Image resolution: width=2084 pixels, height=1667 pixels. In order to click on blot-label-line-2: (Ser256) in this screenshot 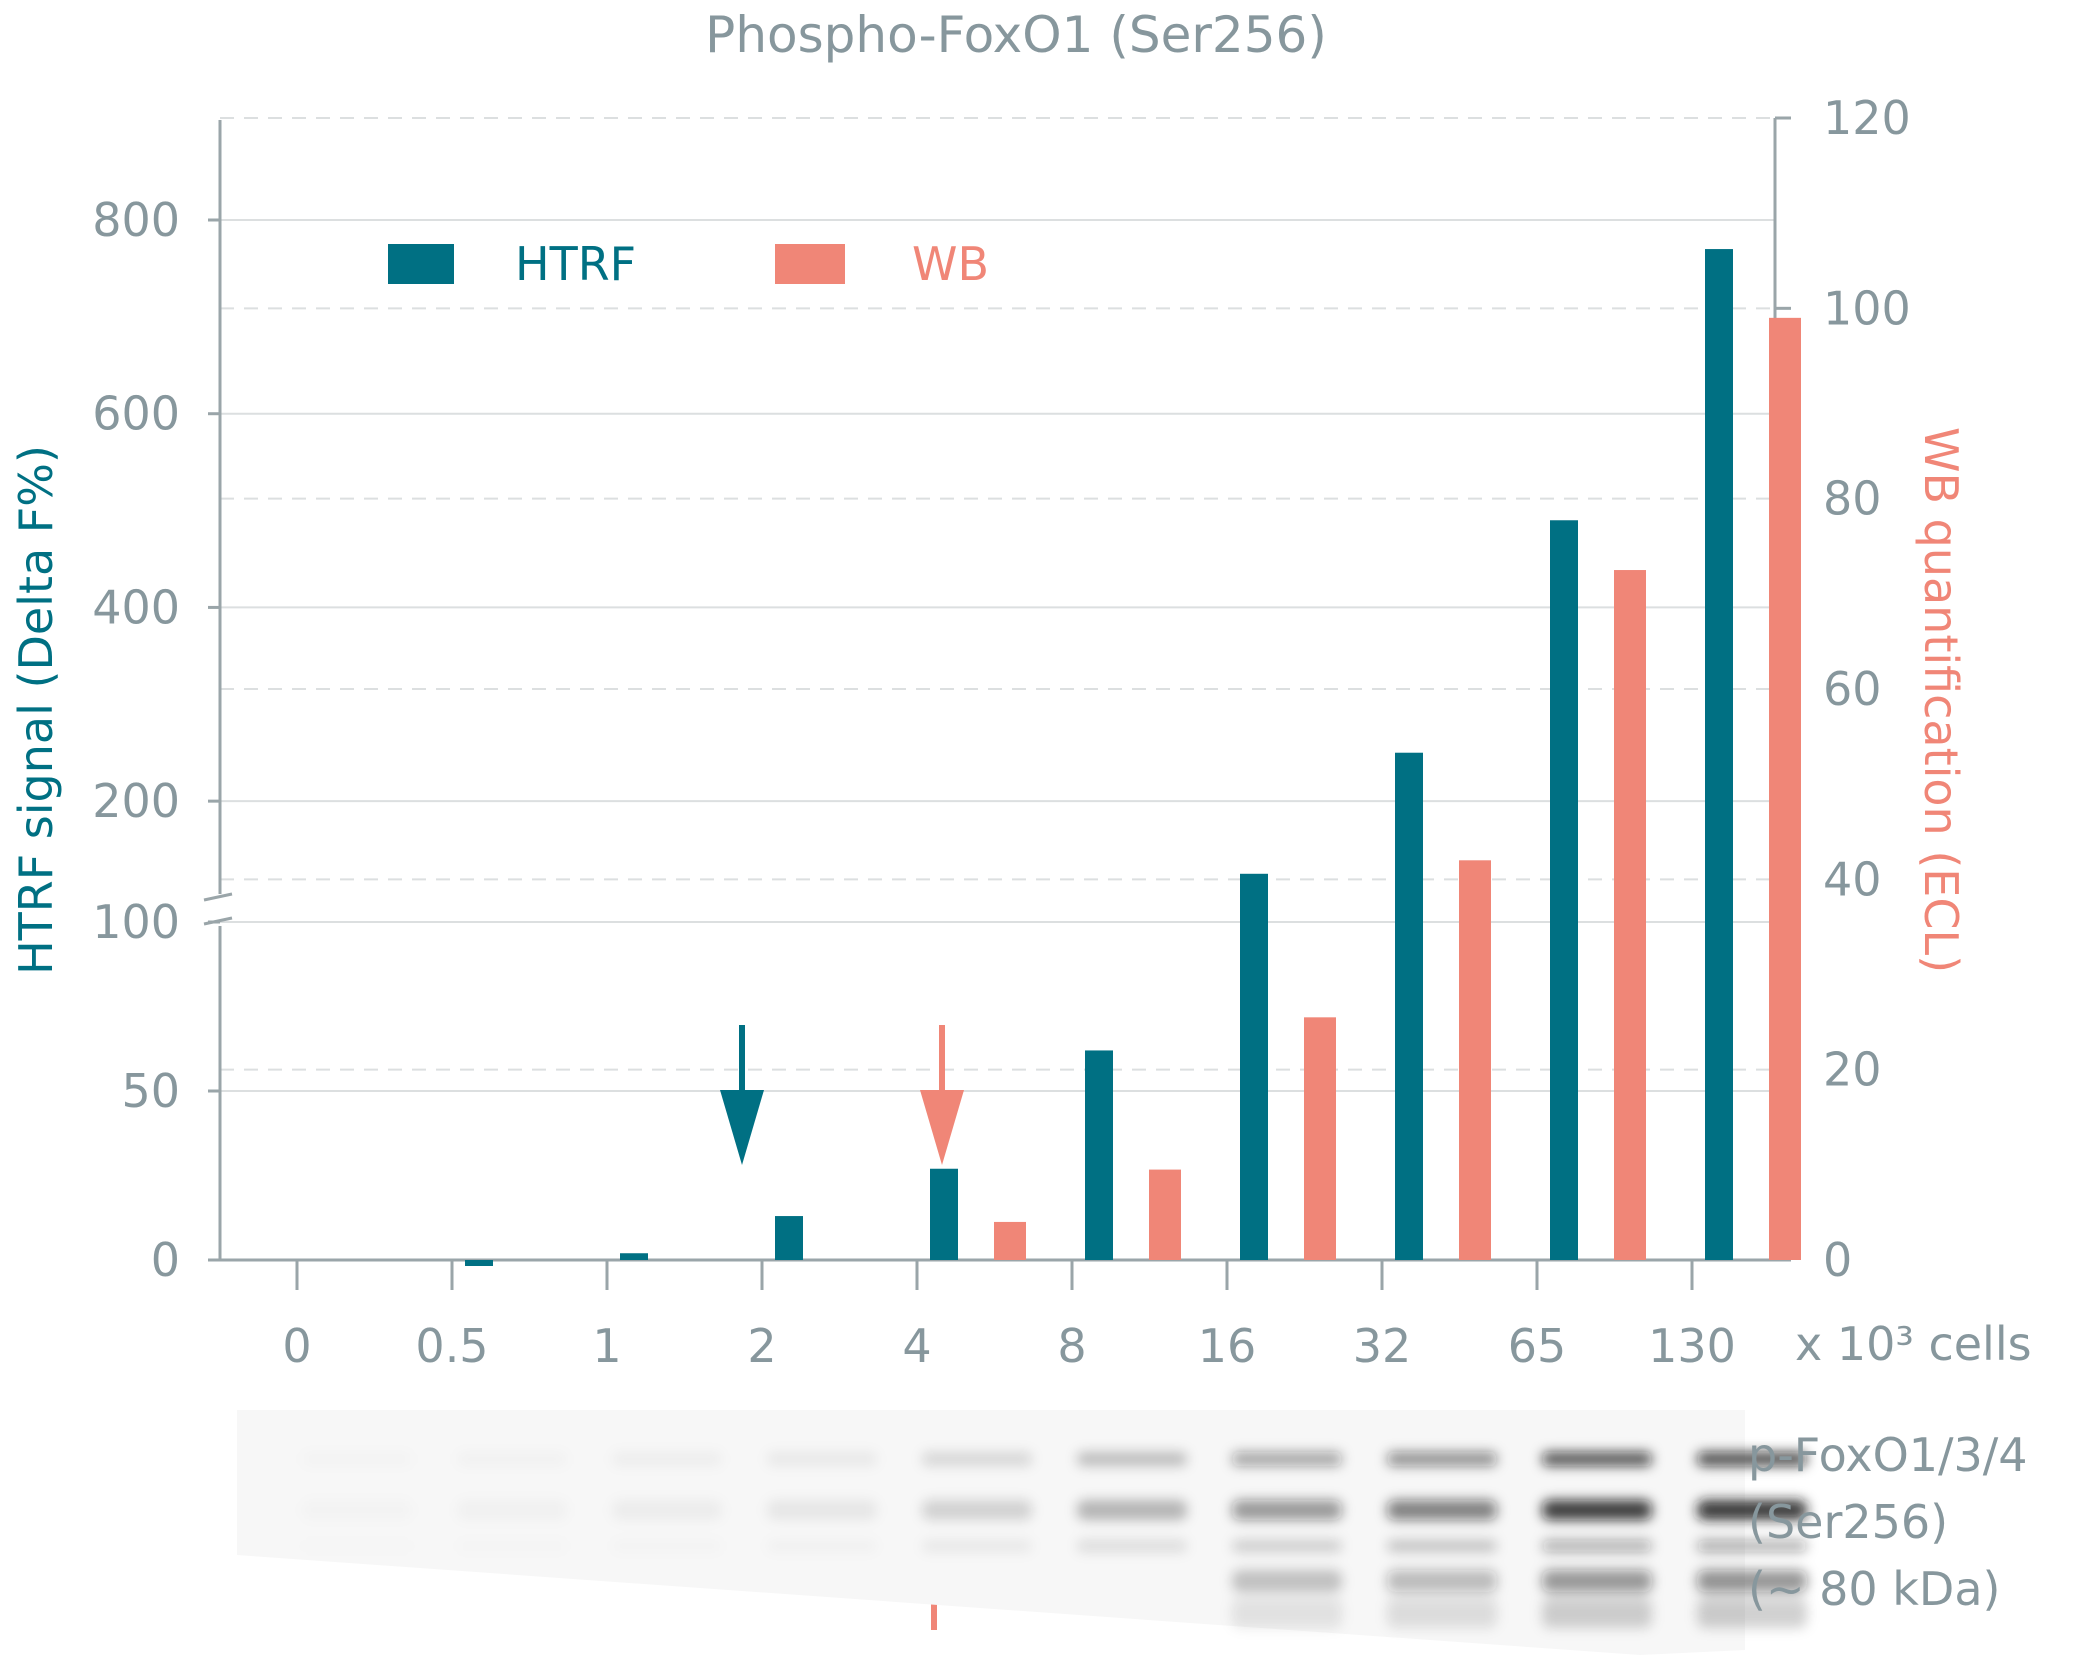, I will do `click(1848, 1522)`.